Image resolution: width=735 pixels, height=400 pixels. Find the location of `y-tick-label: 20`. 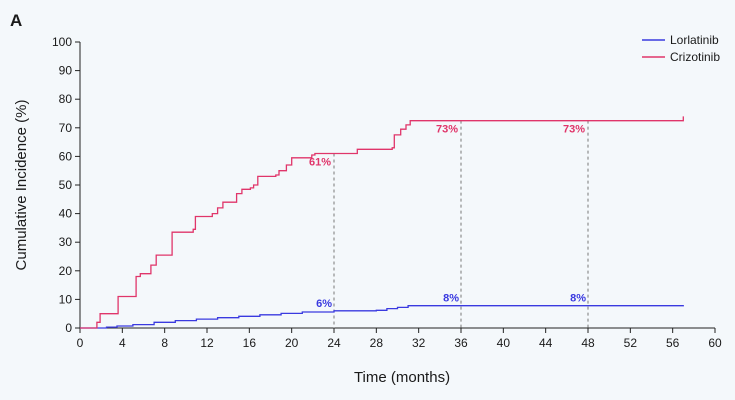

y-tick-label: 20 is located at coordinates (66, 271).